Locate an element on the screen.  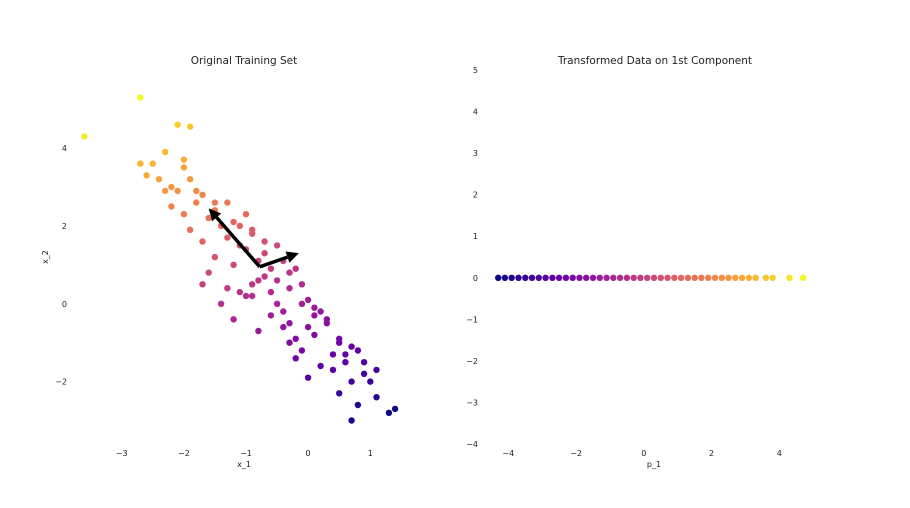
principal-component-arrows is located at coordinates (253, 238).